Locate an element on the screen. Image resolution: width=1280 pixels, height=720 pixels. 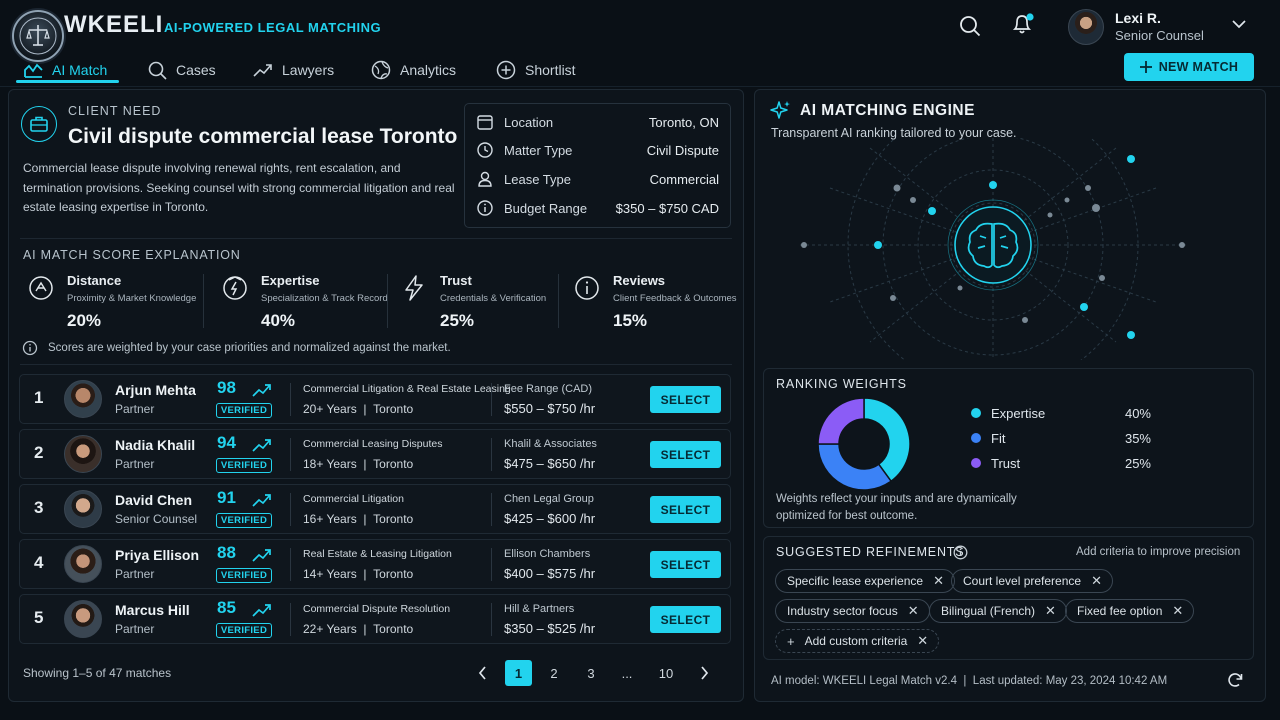
user-avatar is located at coordinates (1086, 27).